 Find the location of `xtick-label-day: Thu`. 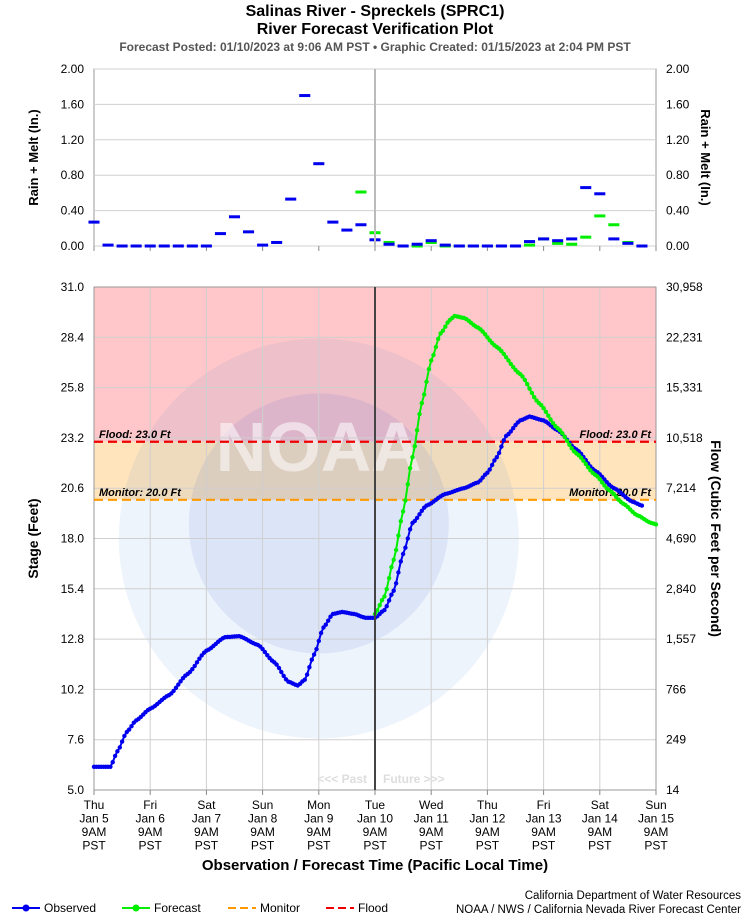

xtick-label-day: Thu is located at coordinates (487, 805).